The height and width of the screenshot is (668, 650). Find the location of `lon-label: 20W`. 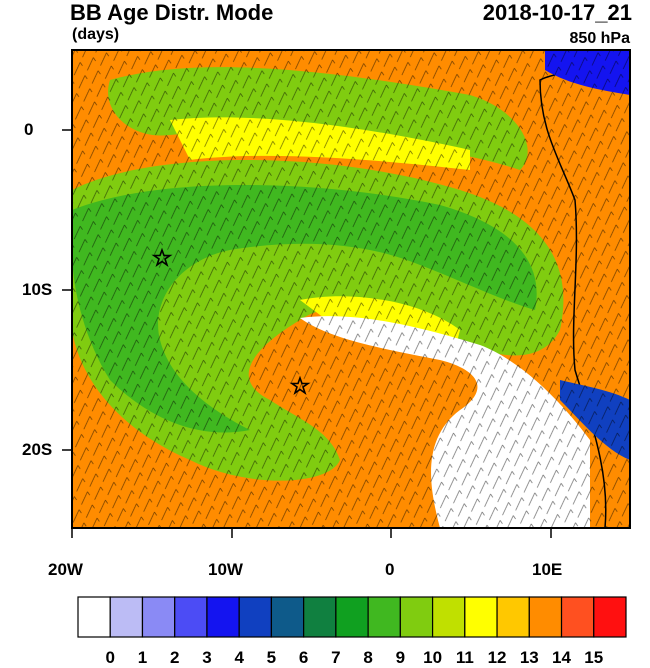

lon-label: 20W is located at coordinates (65, 569).